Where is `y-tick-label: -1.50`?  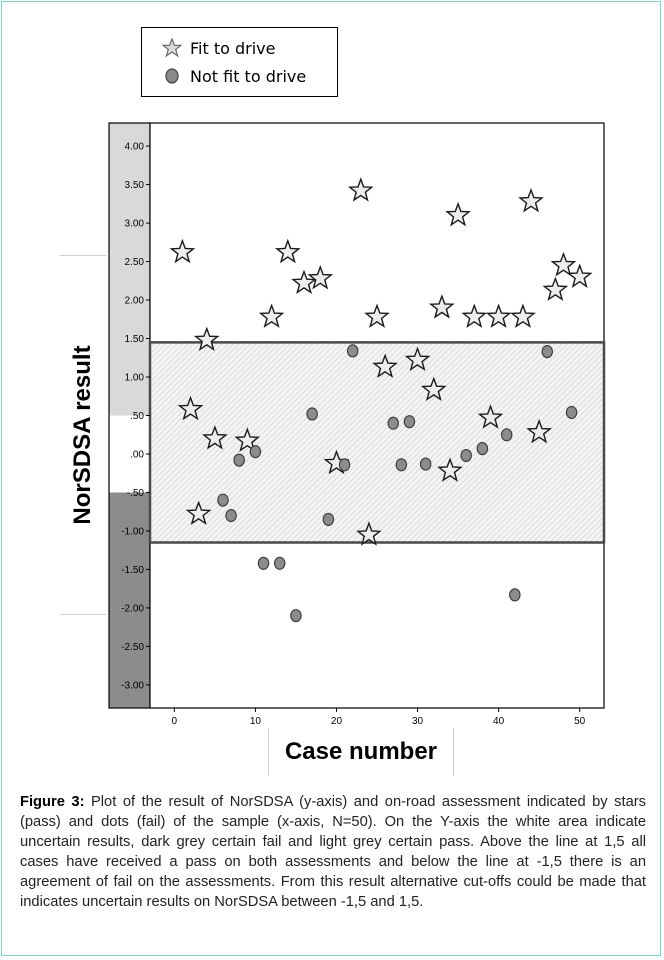 y-tick-label: -1.50 is located at coordinates (132, 570).